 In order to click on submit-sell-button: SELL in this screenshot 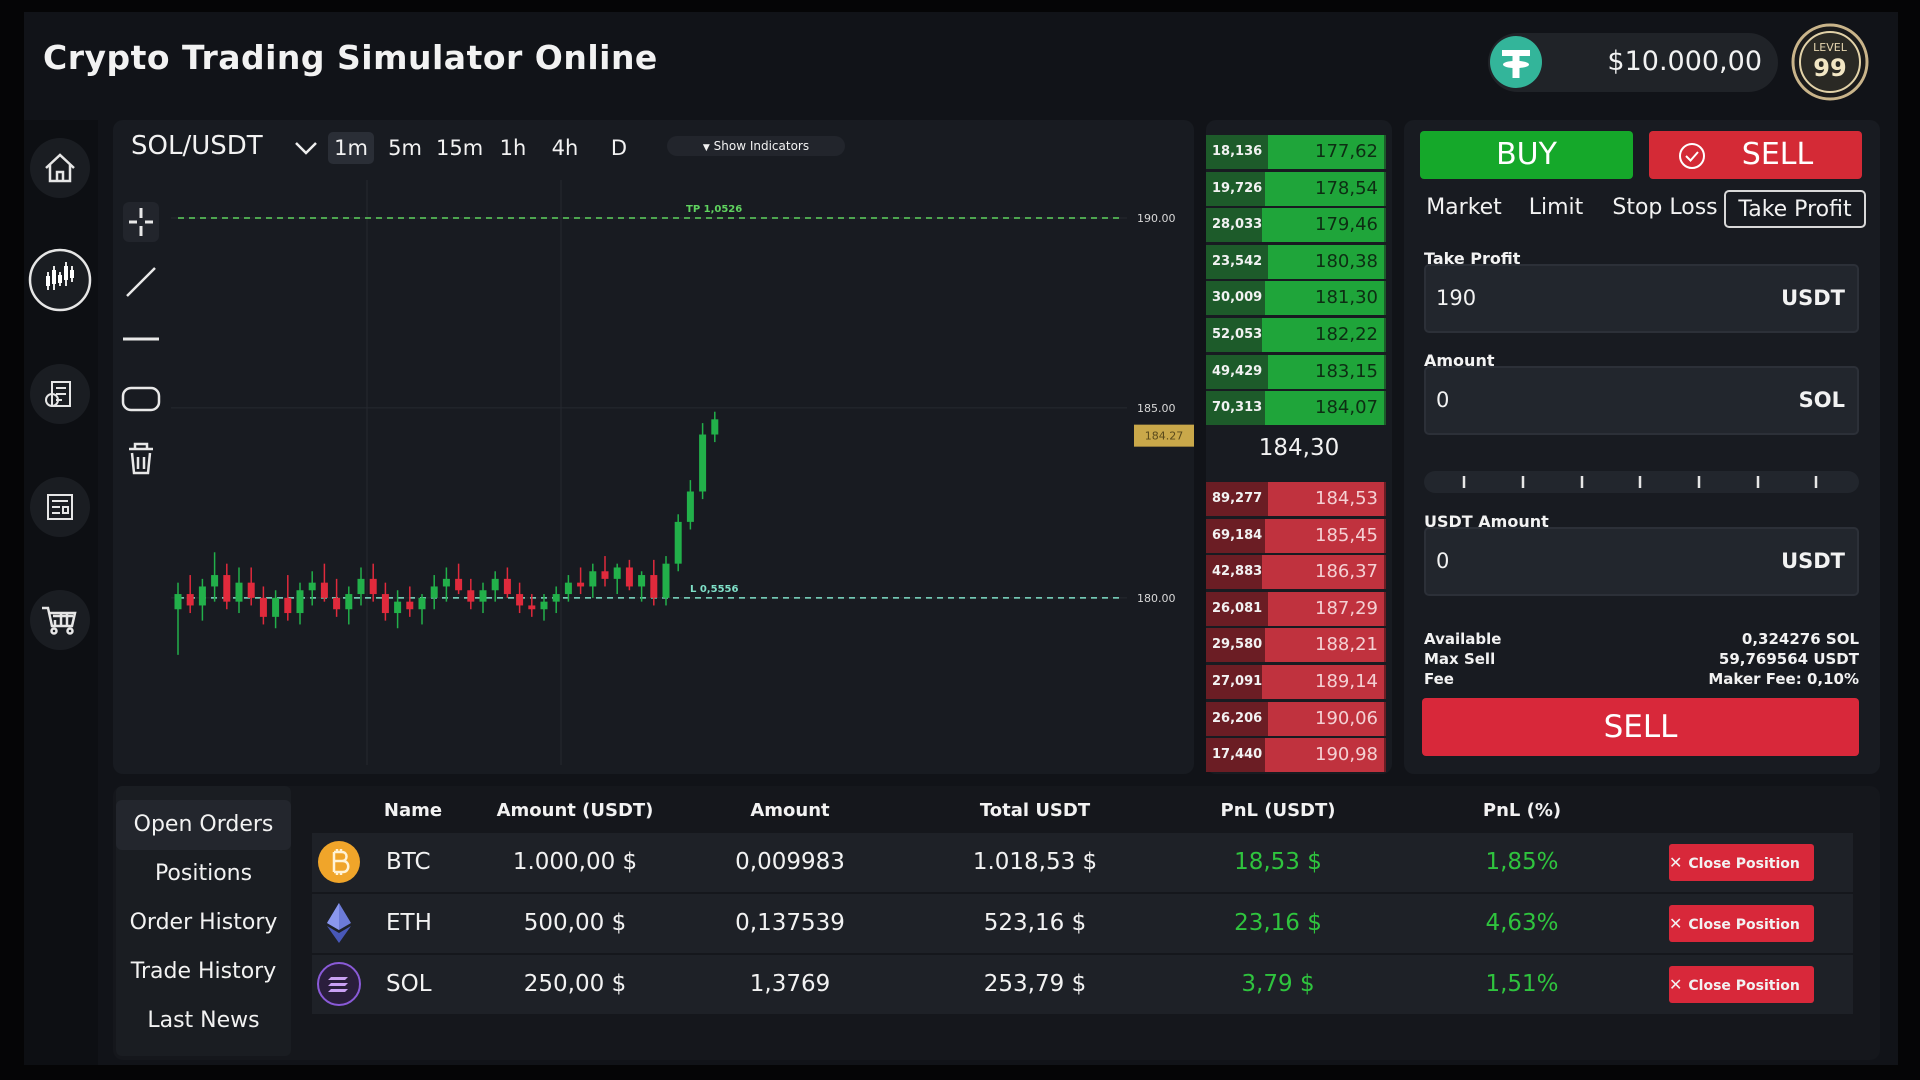, I will do `click(1640, 727)`.